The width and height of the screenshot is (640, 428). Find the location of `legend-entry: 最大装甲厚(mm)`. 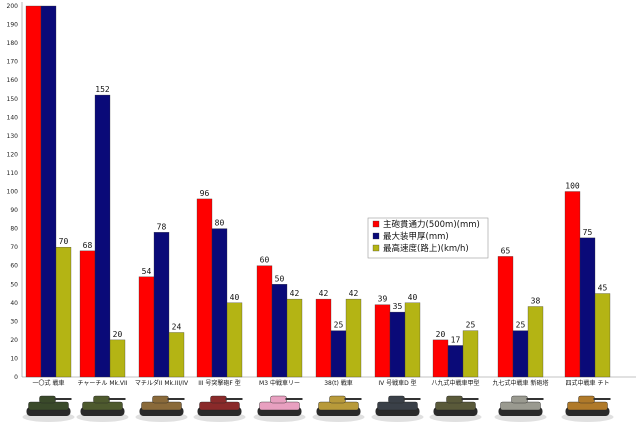

legend-entry: 最大装甲厚(mm) is located at coordinates (416, 236).